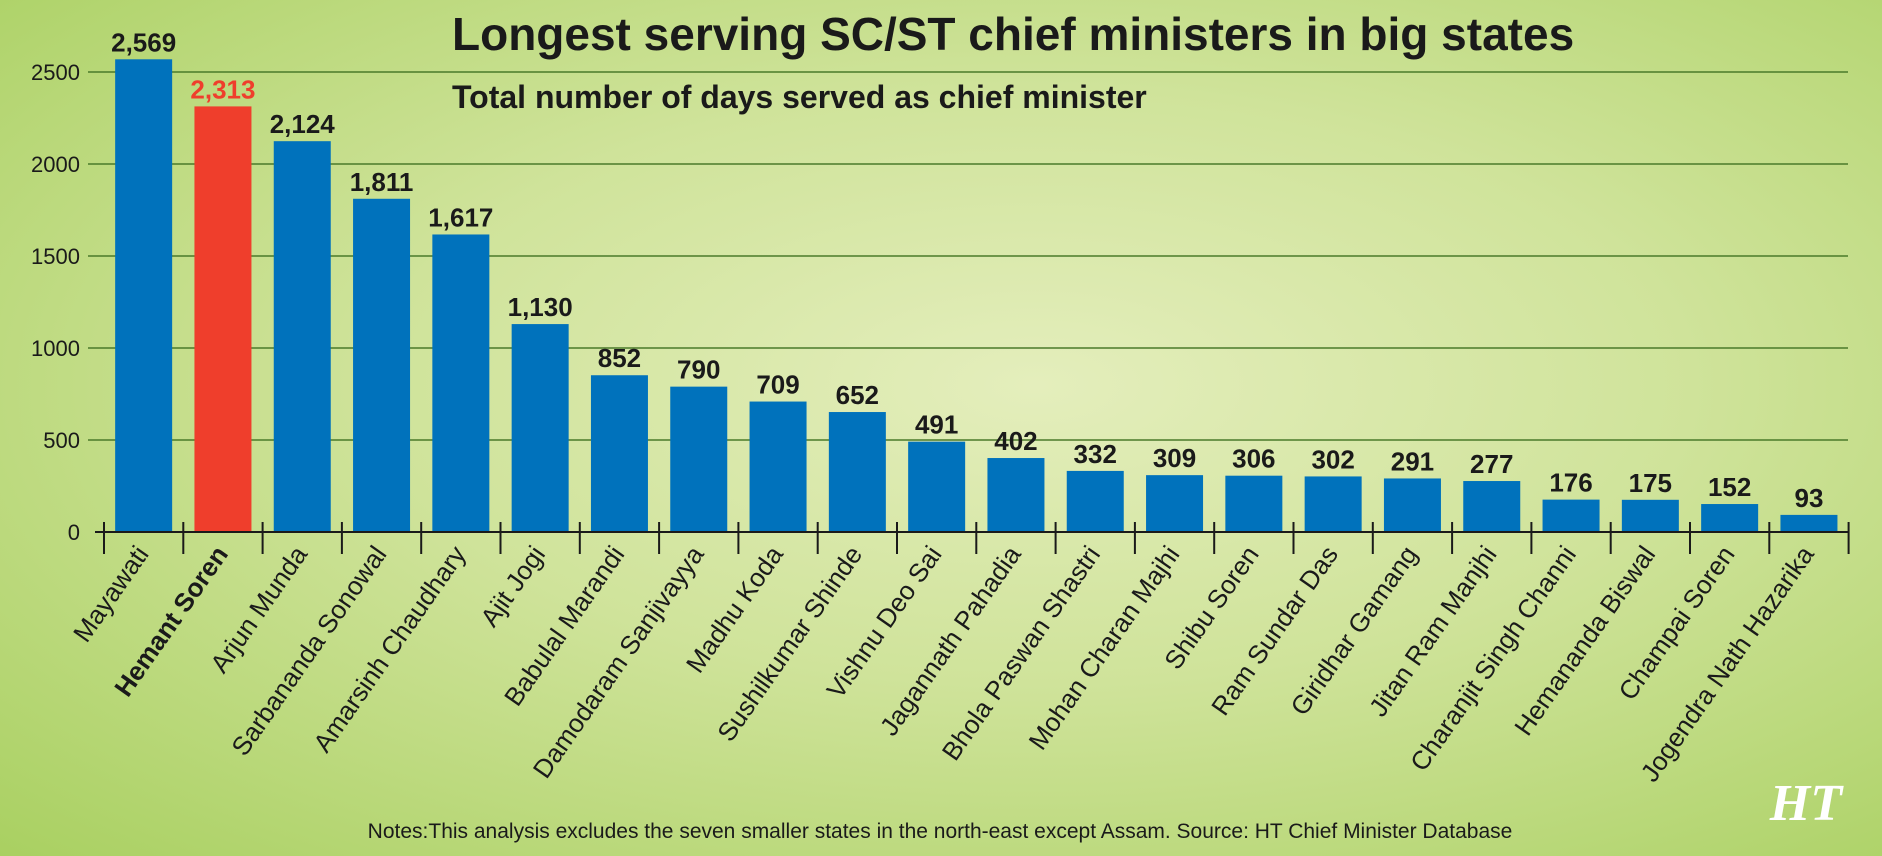  Describe the element at coordinates (1584, 640) in the screenshot. I see `category-label: Hemananda Biswal` at that location.